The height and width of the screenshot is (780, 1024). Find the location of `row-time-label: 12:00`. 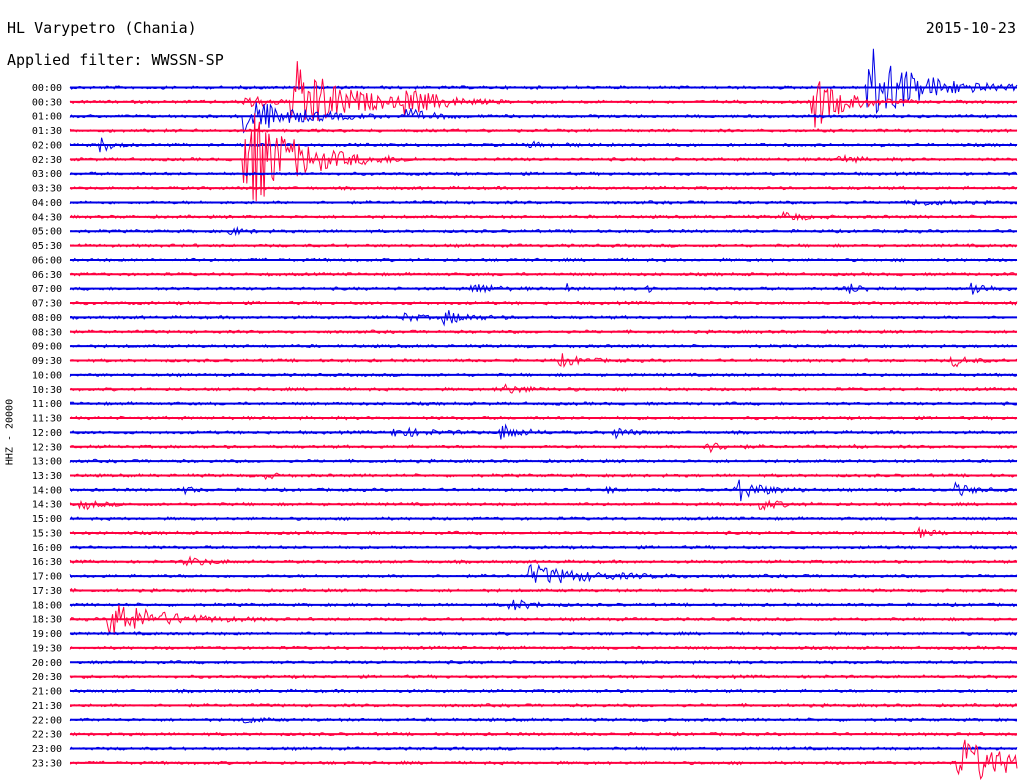

row-time-label: 12:00 is located at coordinates (47, 433).